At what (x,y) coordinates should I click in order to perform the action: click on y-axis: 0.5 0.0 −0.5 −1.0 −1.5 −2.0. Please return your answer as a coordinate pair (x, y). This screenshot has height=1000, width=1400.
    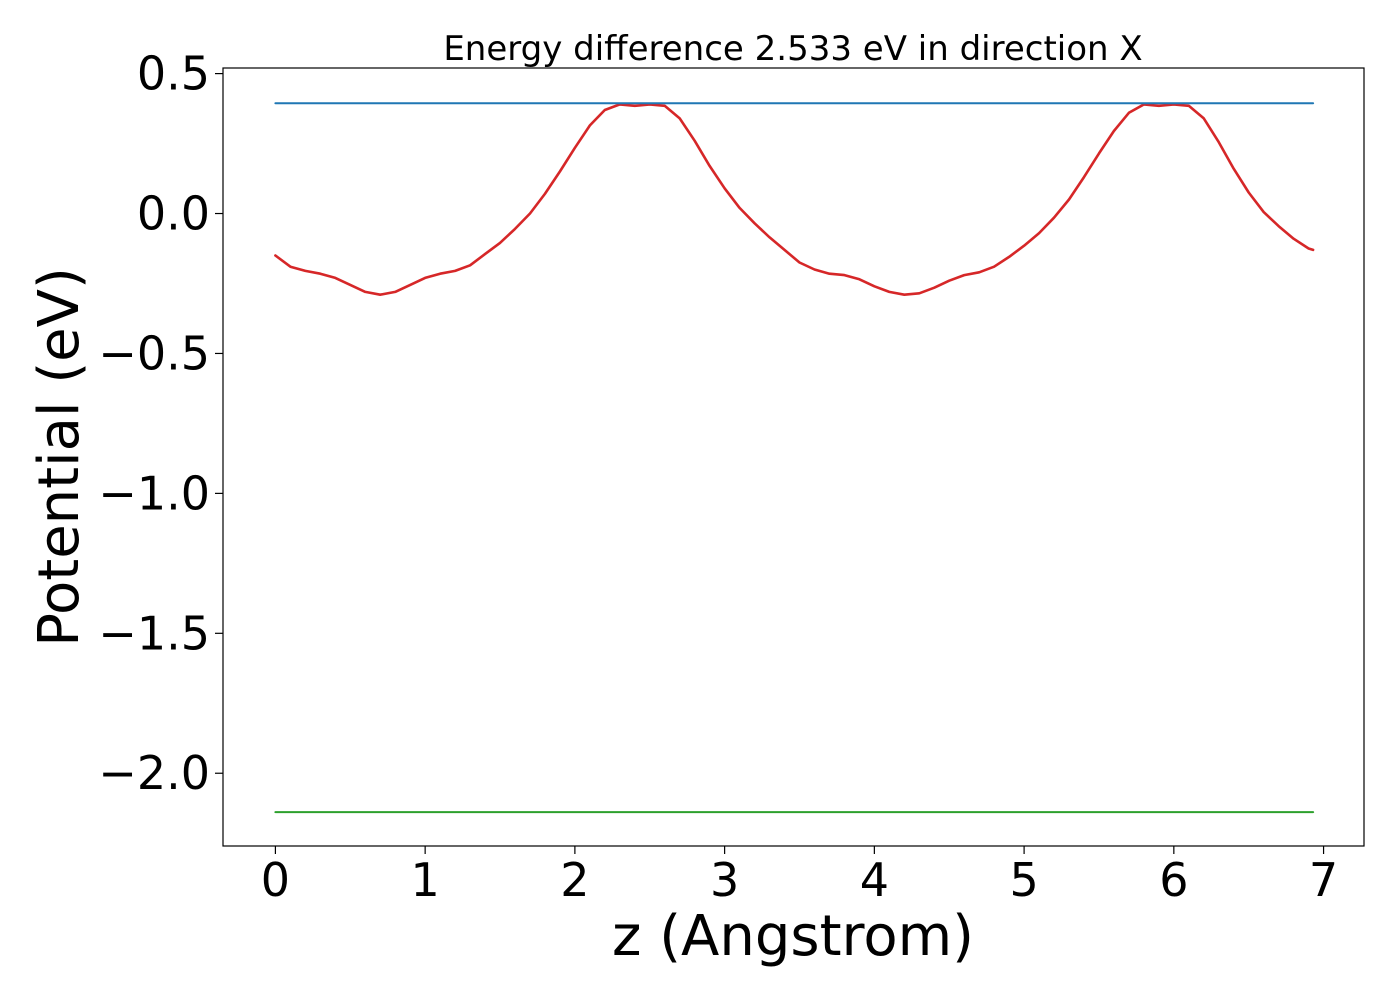
    Looking at the image, I should click on (160, 423).